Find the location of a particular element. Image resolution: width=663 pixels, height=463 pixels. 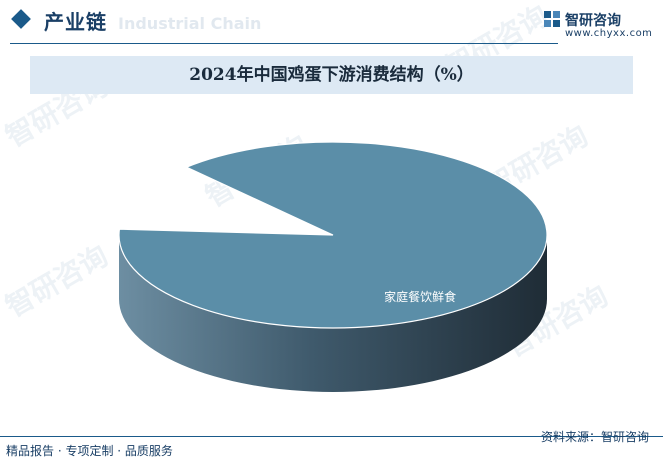

header-divider is located at coordinates (284, 43).